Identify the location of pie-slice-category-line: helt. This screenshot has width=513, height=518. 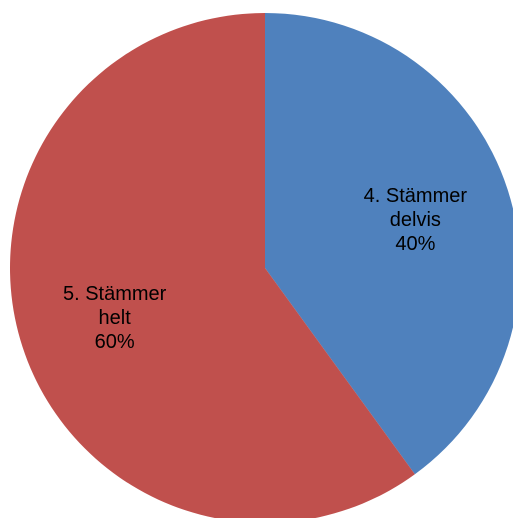
(115, 318).